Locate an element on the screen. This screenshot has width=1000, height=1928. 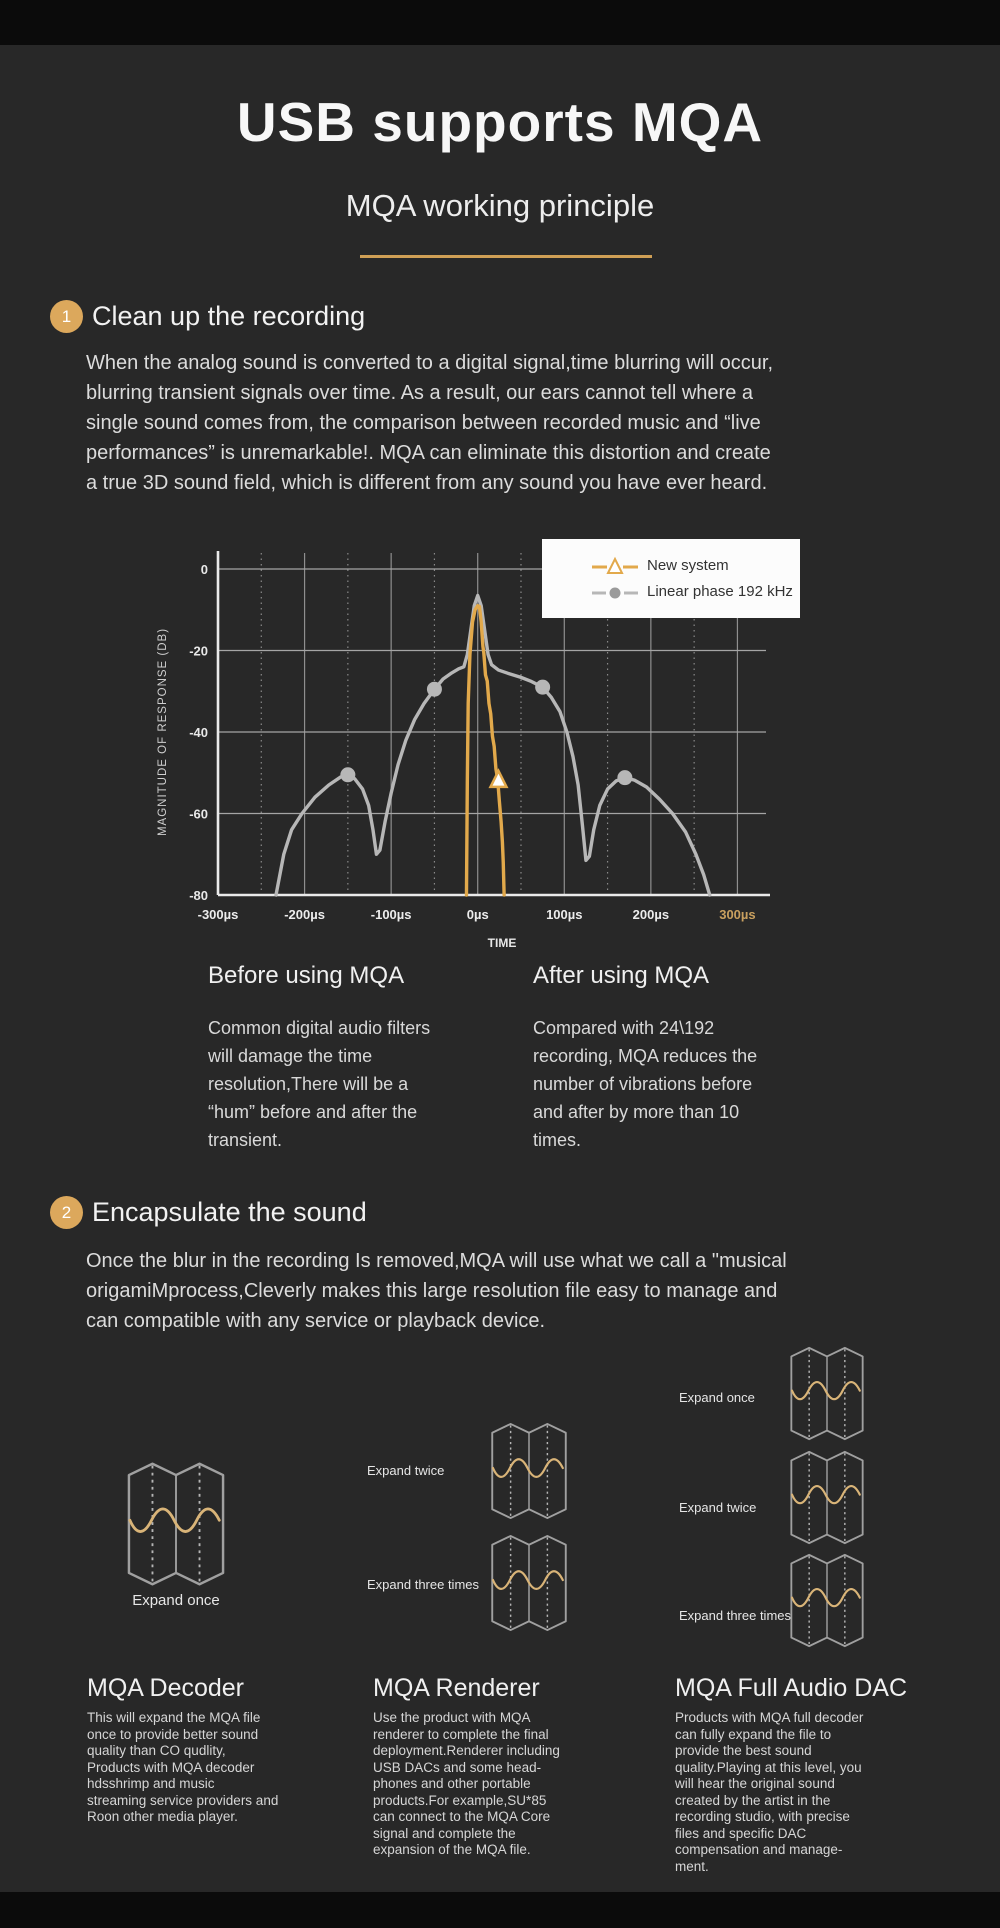
page-subtitle: MQA working principle is located at coordinates (500, 205).